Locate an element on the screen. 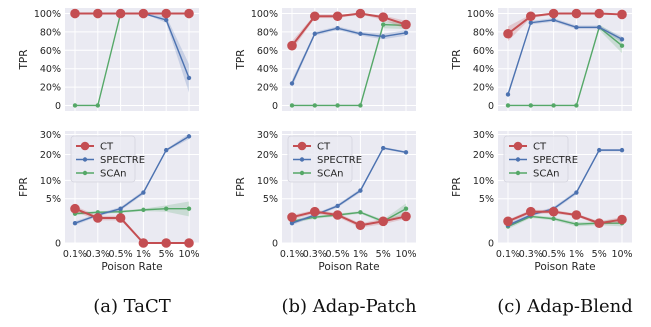 This screenshot has width=651, height=327. x-axis-label: Poison Rate is located at coordinates (131, 267).